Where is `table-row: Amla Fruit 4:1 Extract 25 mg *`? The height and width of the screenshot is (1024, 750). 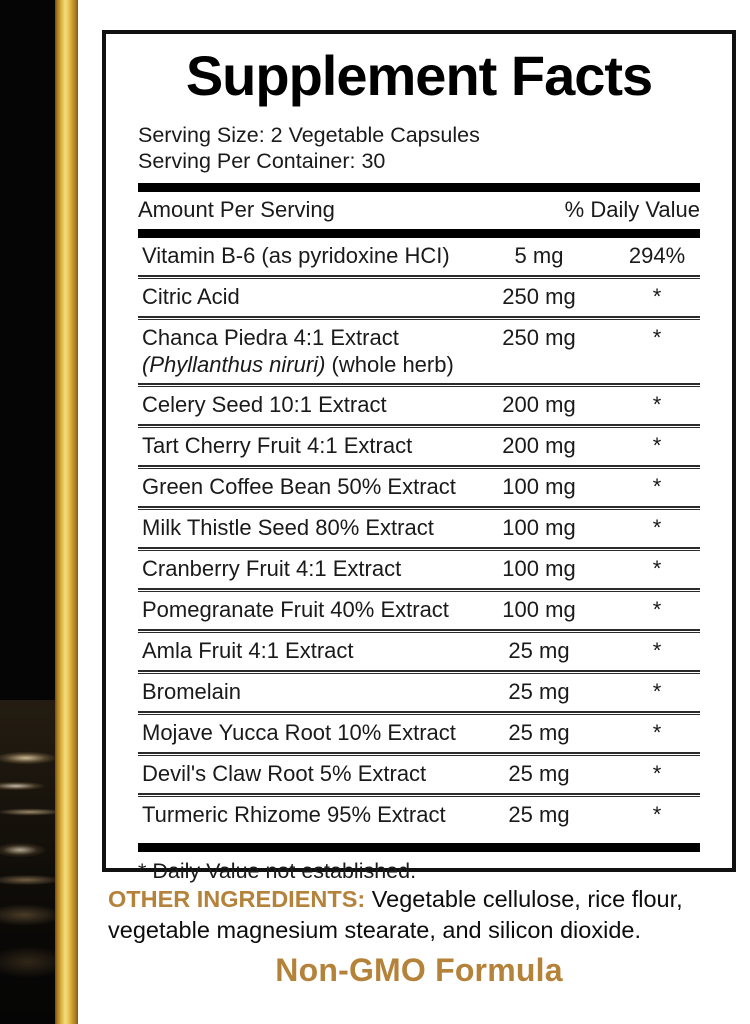 table-row: Amla Fruit 4:1 Extract 25 mg * is located at coordinates (419, 651).